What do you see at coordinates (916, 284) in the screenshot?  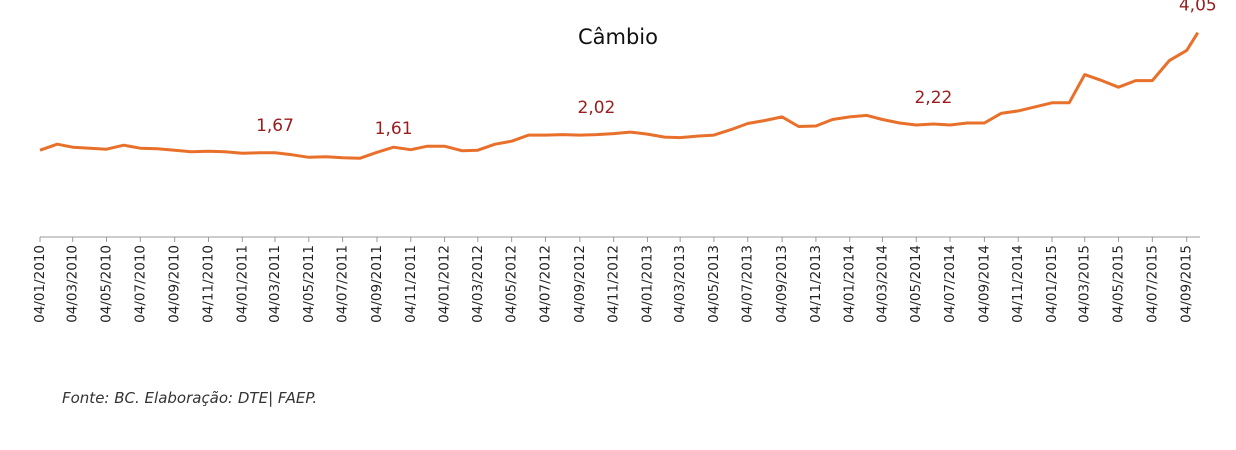 I see `x-tick-label: 04/05/2014` at bounding box center [916, 284].